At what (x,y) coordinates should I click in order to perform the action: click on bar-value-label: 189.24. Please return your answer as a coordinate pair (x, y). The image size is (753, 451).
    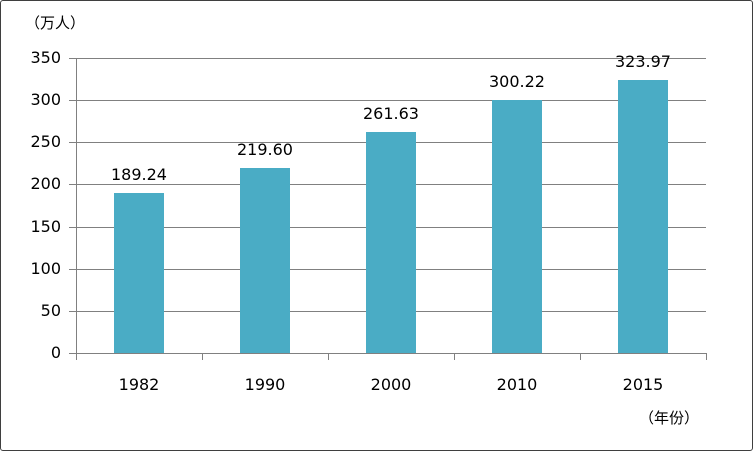
    Looking at the image, I should click on (139, 175).